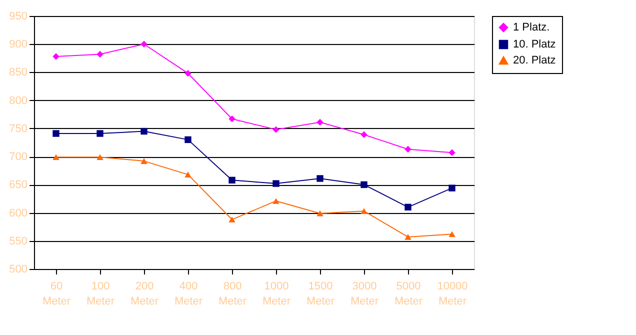 The image size is (636, 335). Describe the element at coordinates (18, 16) in the screenshot. I see `y-tick-label: 950` at that location.